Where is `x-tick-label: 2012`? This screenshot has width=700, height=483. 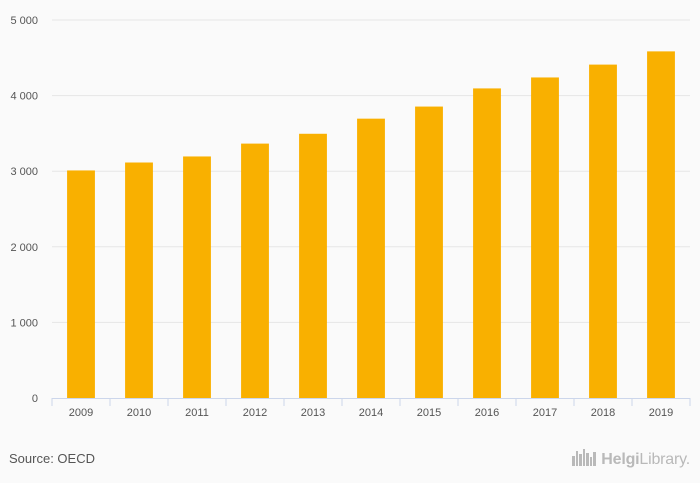 x-tick-label: 2012 is located at coordinates (255, 413).